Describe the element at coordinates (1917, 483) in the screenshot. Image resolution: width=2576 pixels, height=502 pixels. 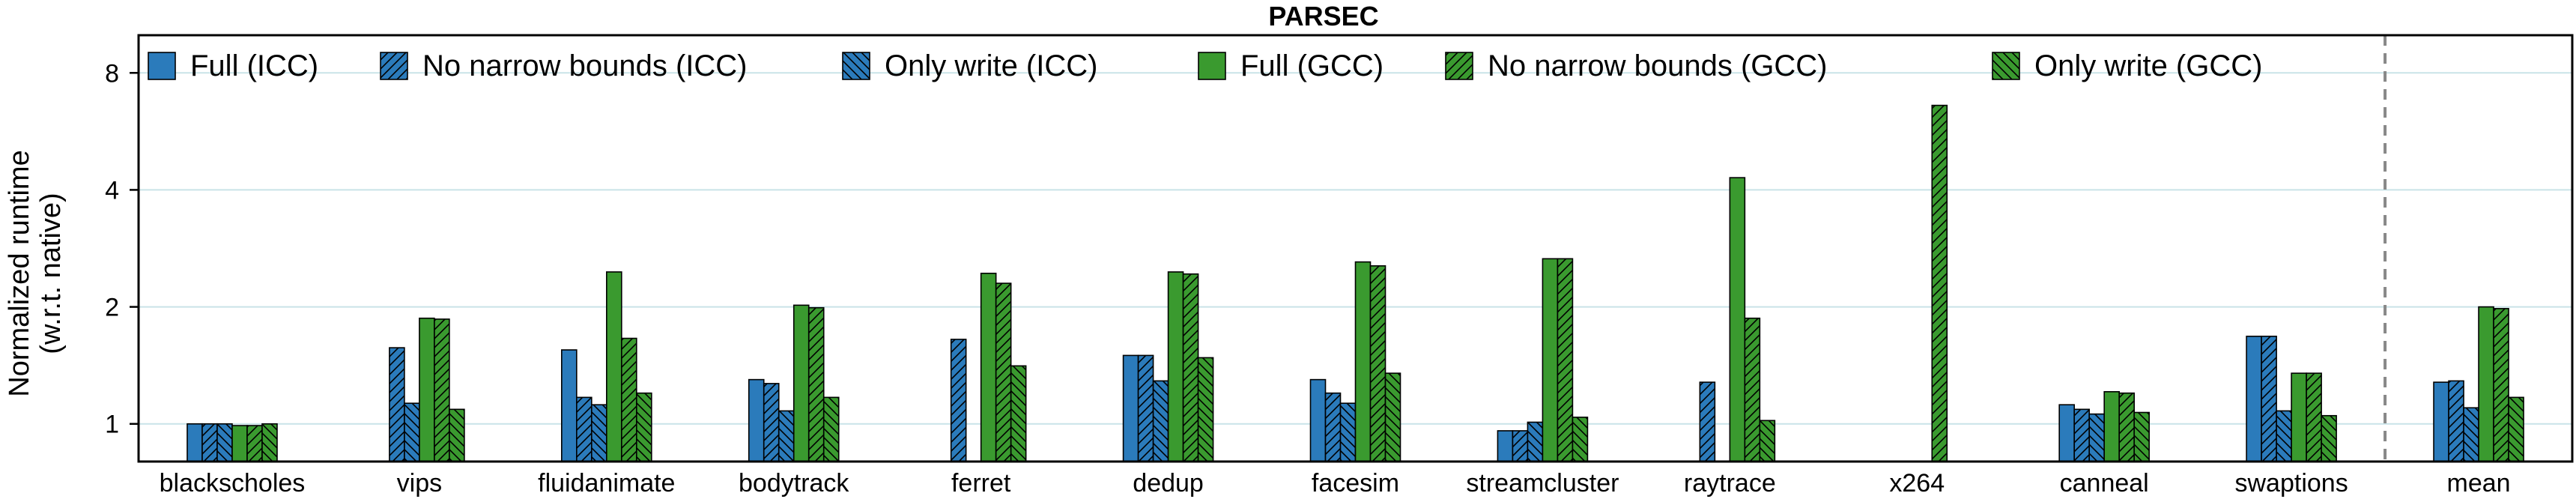
I see `category-label: x264` at that location.